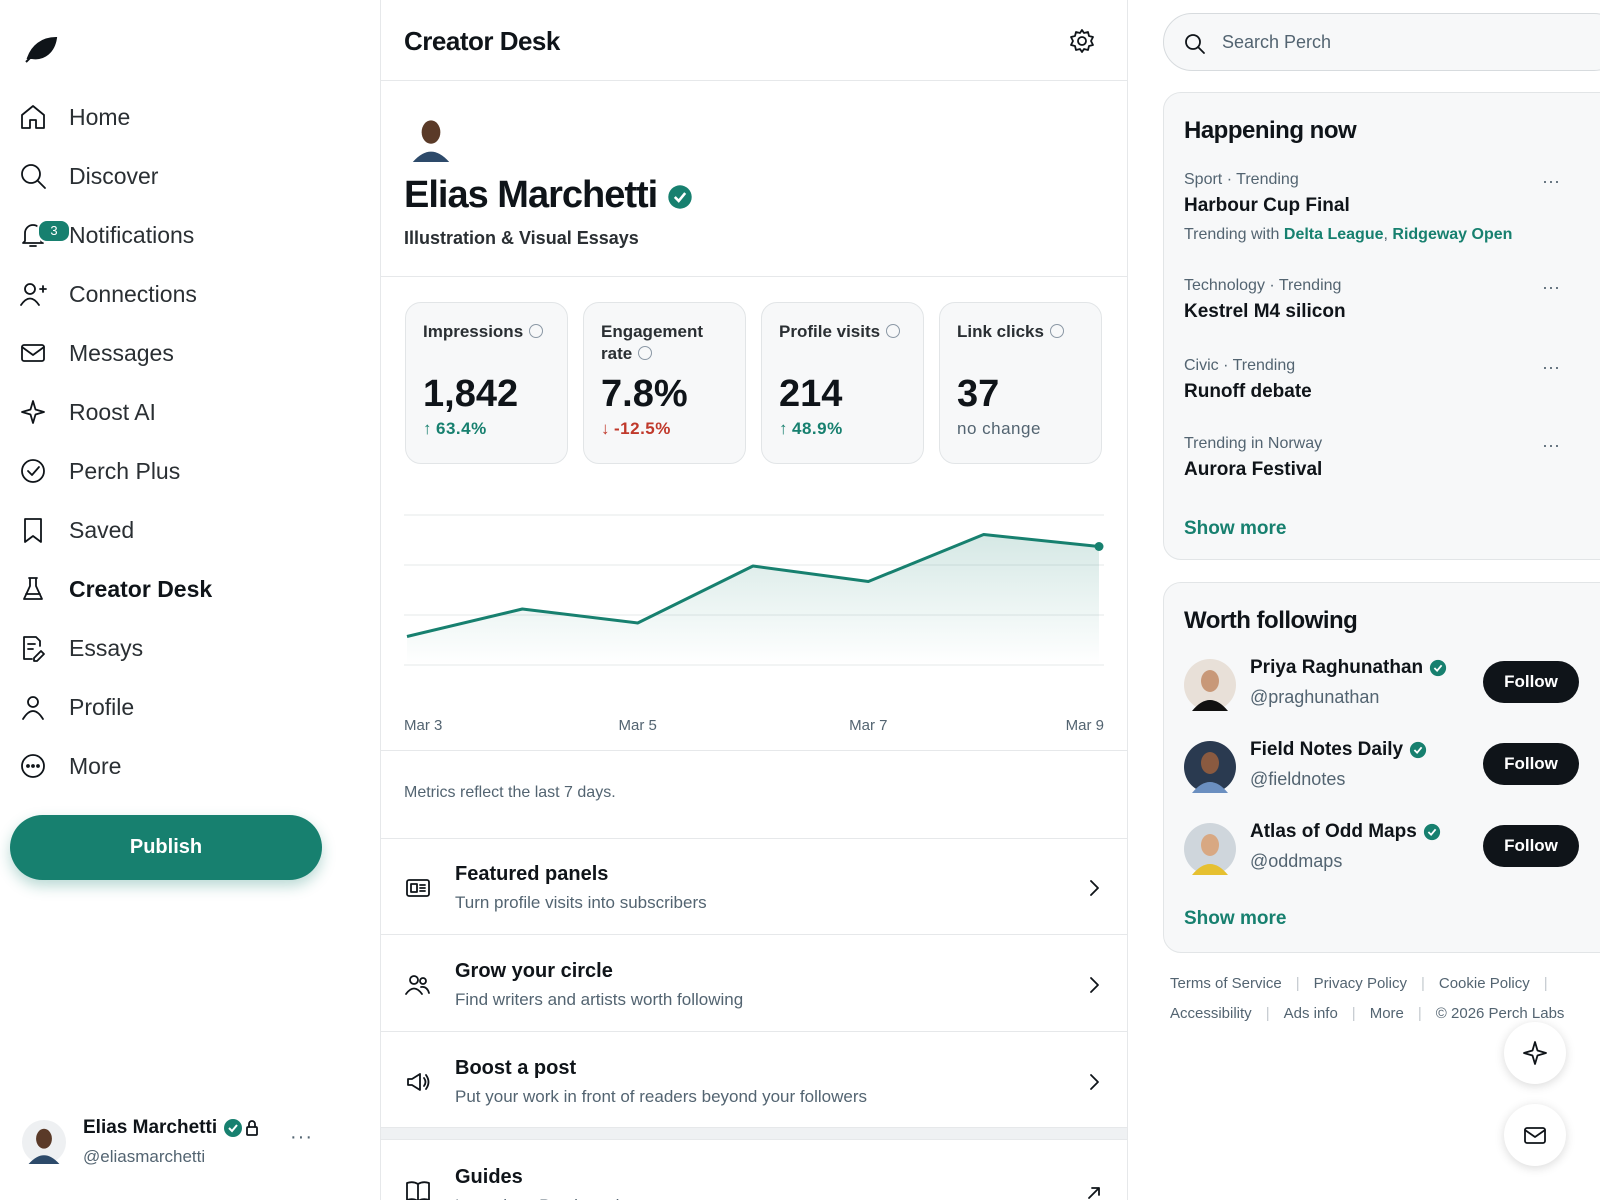 This screenshot has height=1200, width=1600. What do you see at coordinates (133, 294) in the screenshot?
I see `nav-item: Connections` at bounding box center [133, 294].